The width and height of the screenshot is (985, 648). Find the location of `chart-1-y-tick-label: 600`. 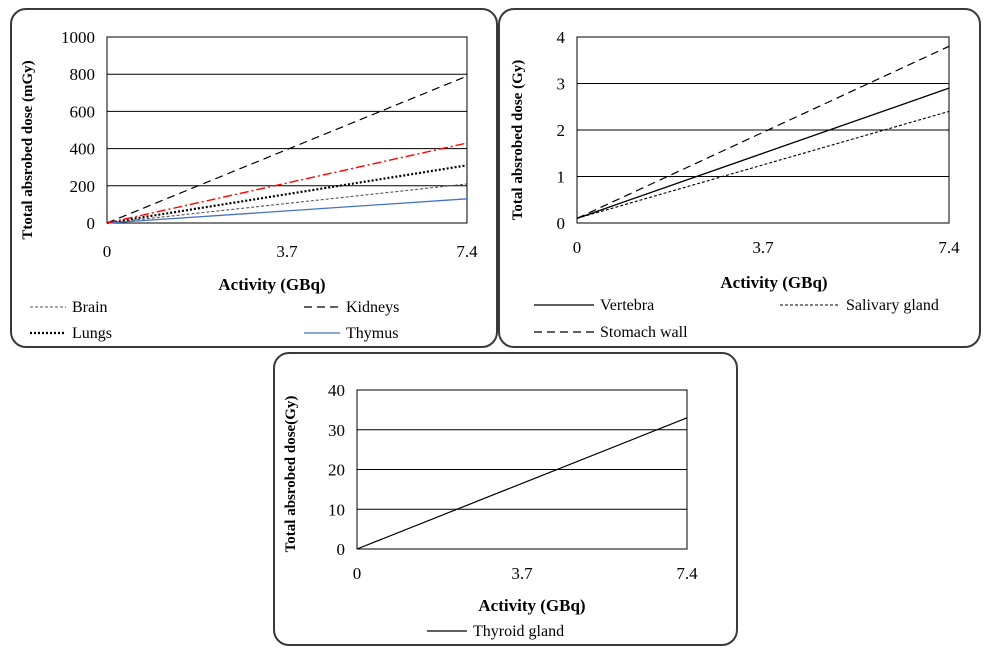

chart-1-y-tick-label: 600 is located at coordinates (83, 111).